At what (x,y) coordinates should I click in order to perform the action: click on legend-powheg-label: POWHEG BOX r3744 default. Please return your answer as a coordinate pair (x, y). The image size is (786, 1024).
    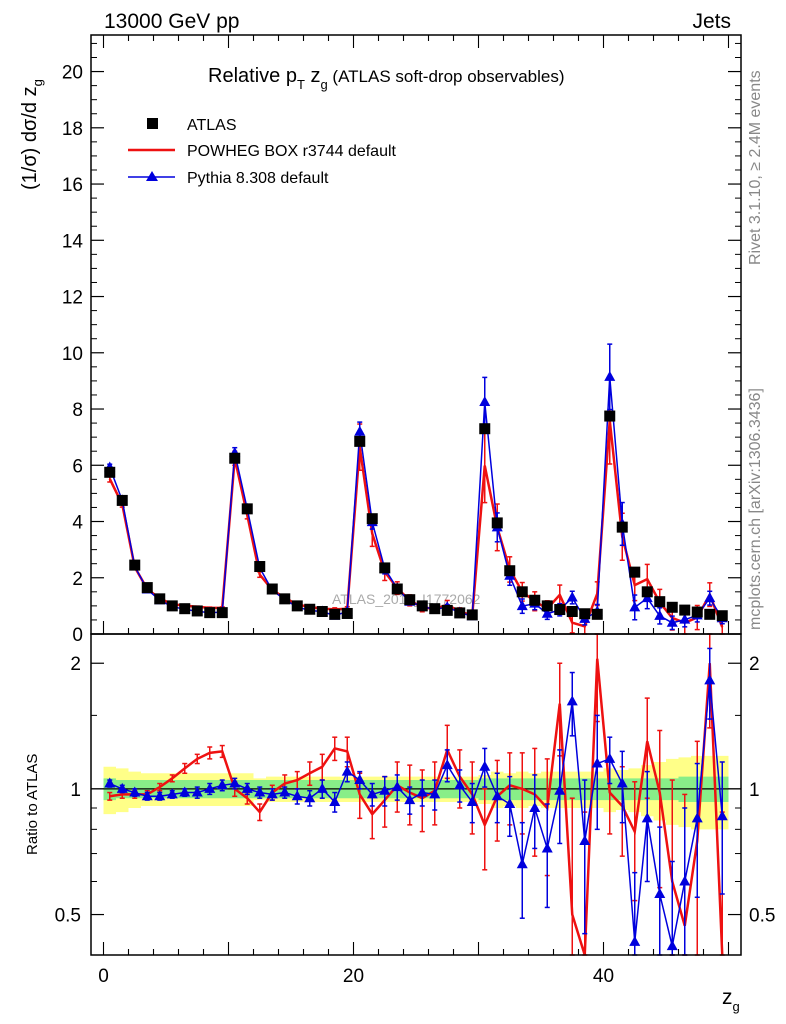
    Looking at the image, I should click on (292, 151).